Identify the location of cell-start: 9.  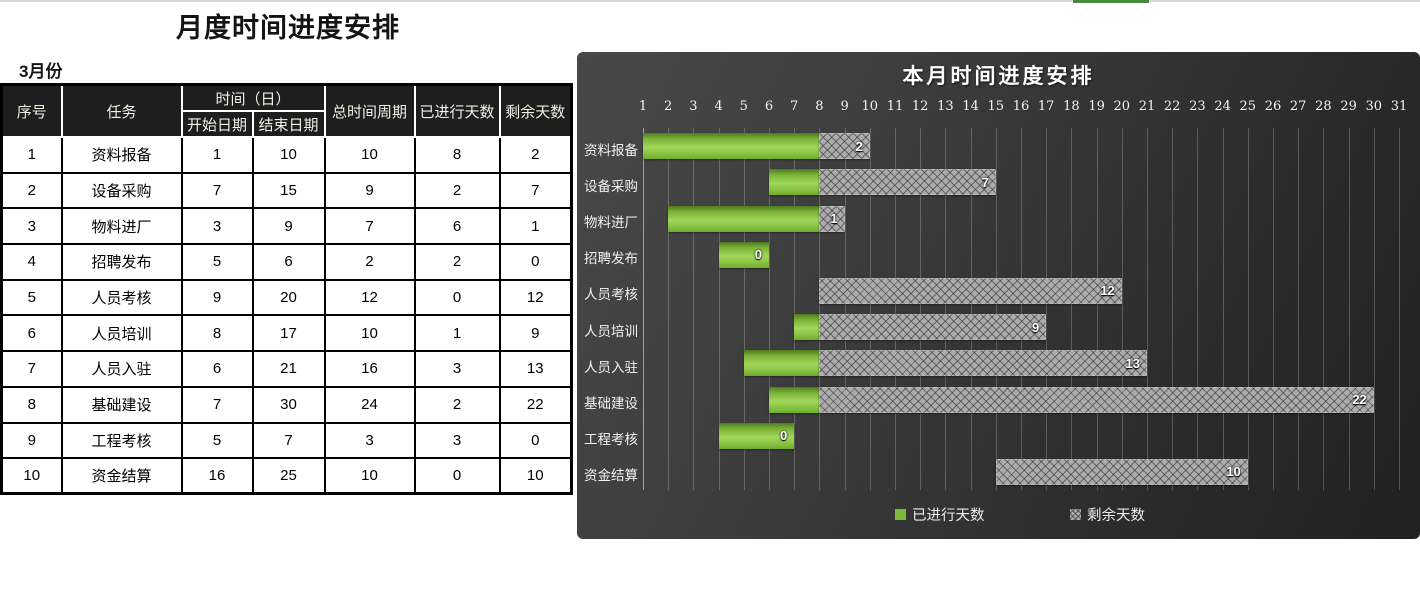
(217, 297).